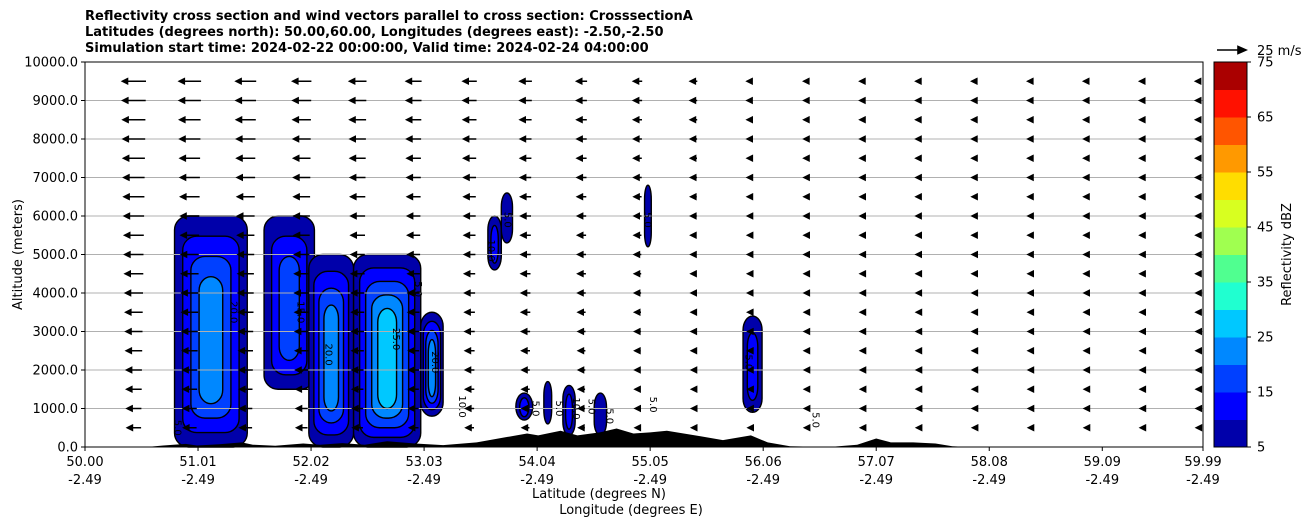  I want to click on contour-label-16: 5.0, so click(647, 220).